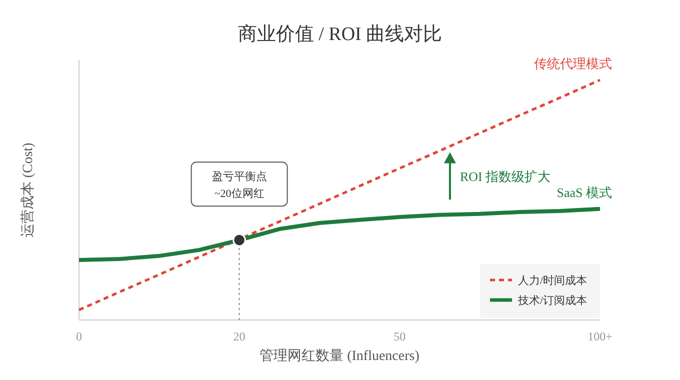 This screenshot has height=380, width=680. Describe the element at coordinates (340, 34) in the screenshot. I see `chart-title: 商业价值 / ROI 曲线对比` at that location.